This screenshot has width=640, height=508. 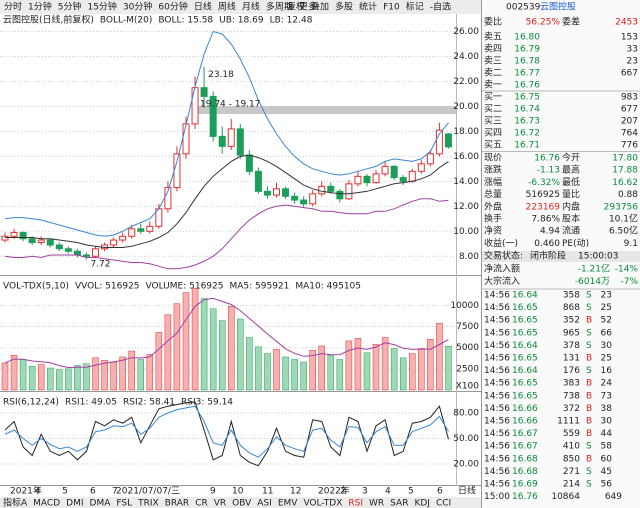 What do you see at coordinates (466, 465) in the screenshot?
I see `y-tick-label: 20.00` at bounding box center [466, 465].